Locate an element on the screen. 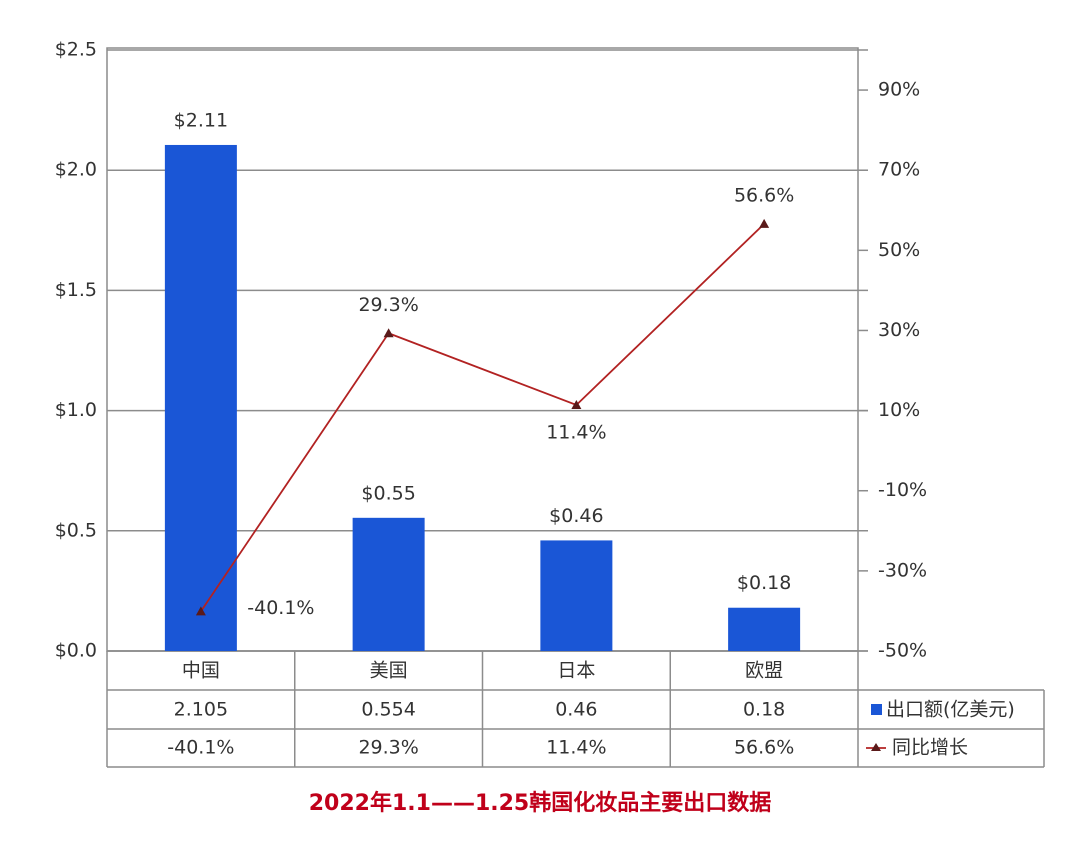 This screenshot has width=1080, height=847. y-tick-label: $0.0 is located at coordinates (76, 651).